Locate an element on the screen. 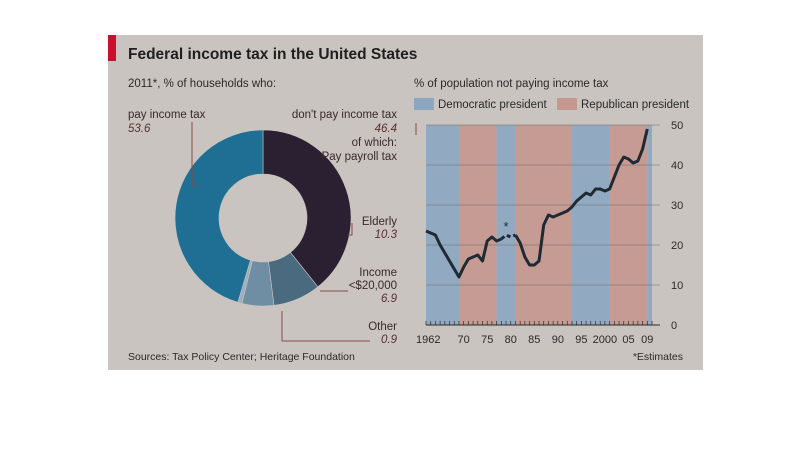 The height and width of the screenshot is (464, 810). x-tick-label-8: 05 is located at coordinates (628, 340).